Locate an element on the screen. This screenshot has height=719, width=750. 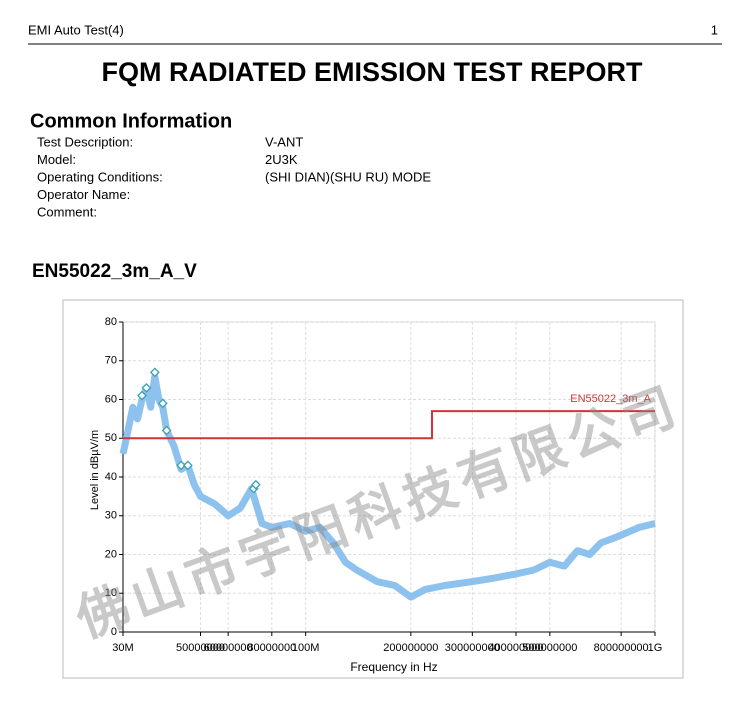
header-title: EMI Auto Test(4) is located at coordinates (76, 29).